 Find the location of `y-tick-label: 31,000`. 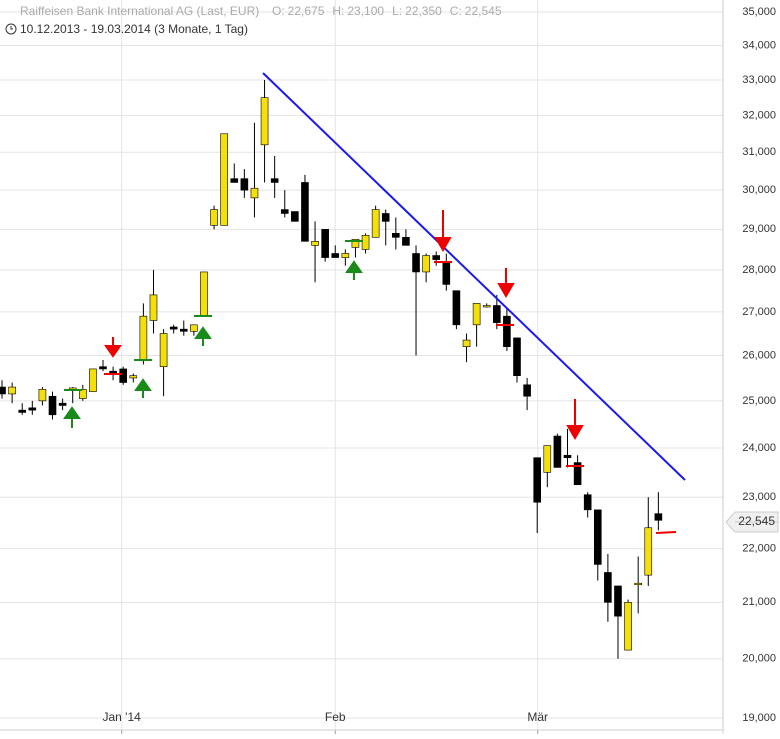

y-tick-label: 31,000 is located at coordinates (759, 152).